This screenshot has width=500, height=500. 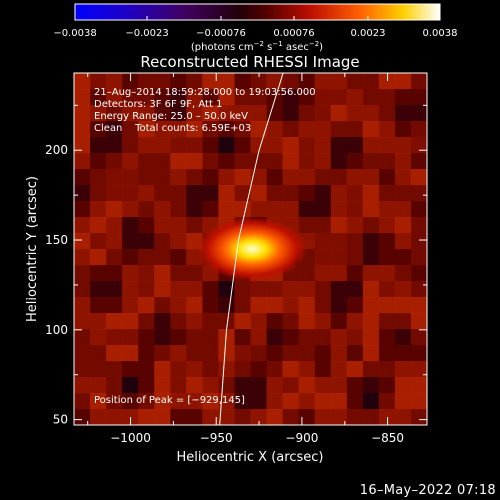 What do you see at coordinates (427, 490) in the screenshot?
I see `footer-timestamp: 16–May–2022 07:18` at bounding box center [427, 490].